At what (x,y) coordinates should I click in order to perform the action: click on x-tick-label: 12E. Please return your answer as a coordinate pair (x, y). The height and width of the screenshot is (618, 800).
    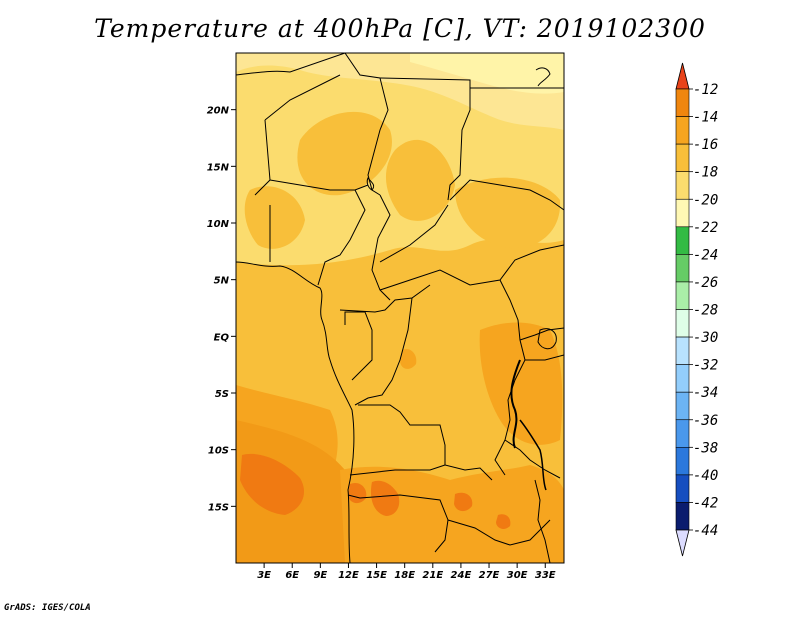
    Looking at the image, I should click on (348, 575).